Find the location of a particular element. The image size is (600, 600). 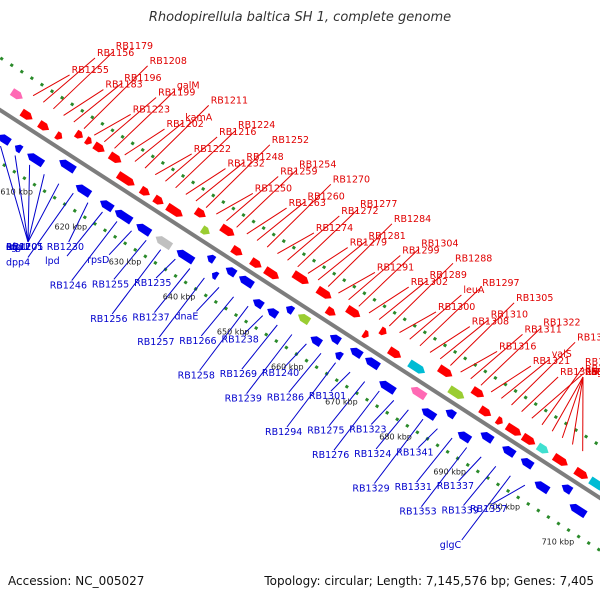

reverse-gene-label: mgtE is located at coordinates (18, 247).